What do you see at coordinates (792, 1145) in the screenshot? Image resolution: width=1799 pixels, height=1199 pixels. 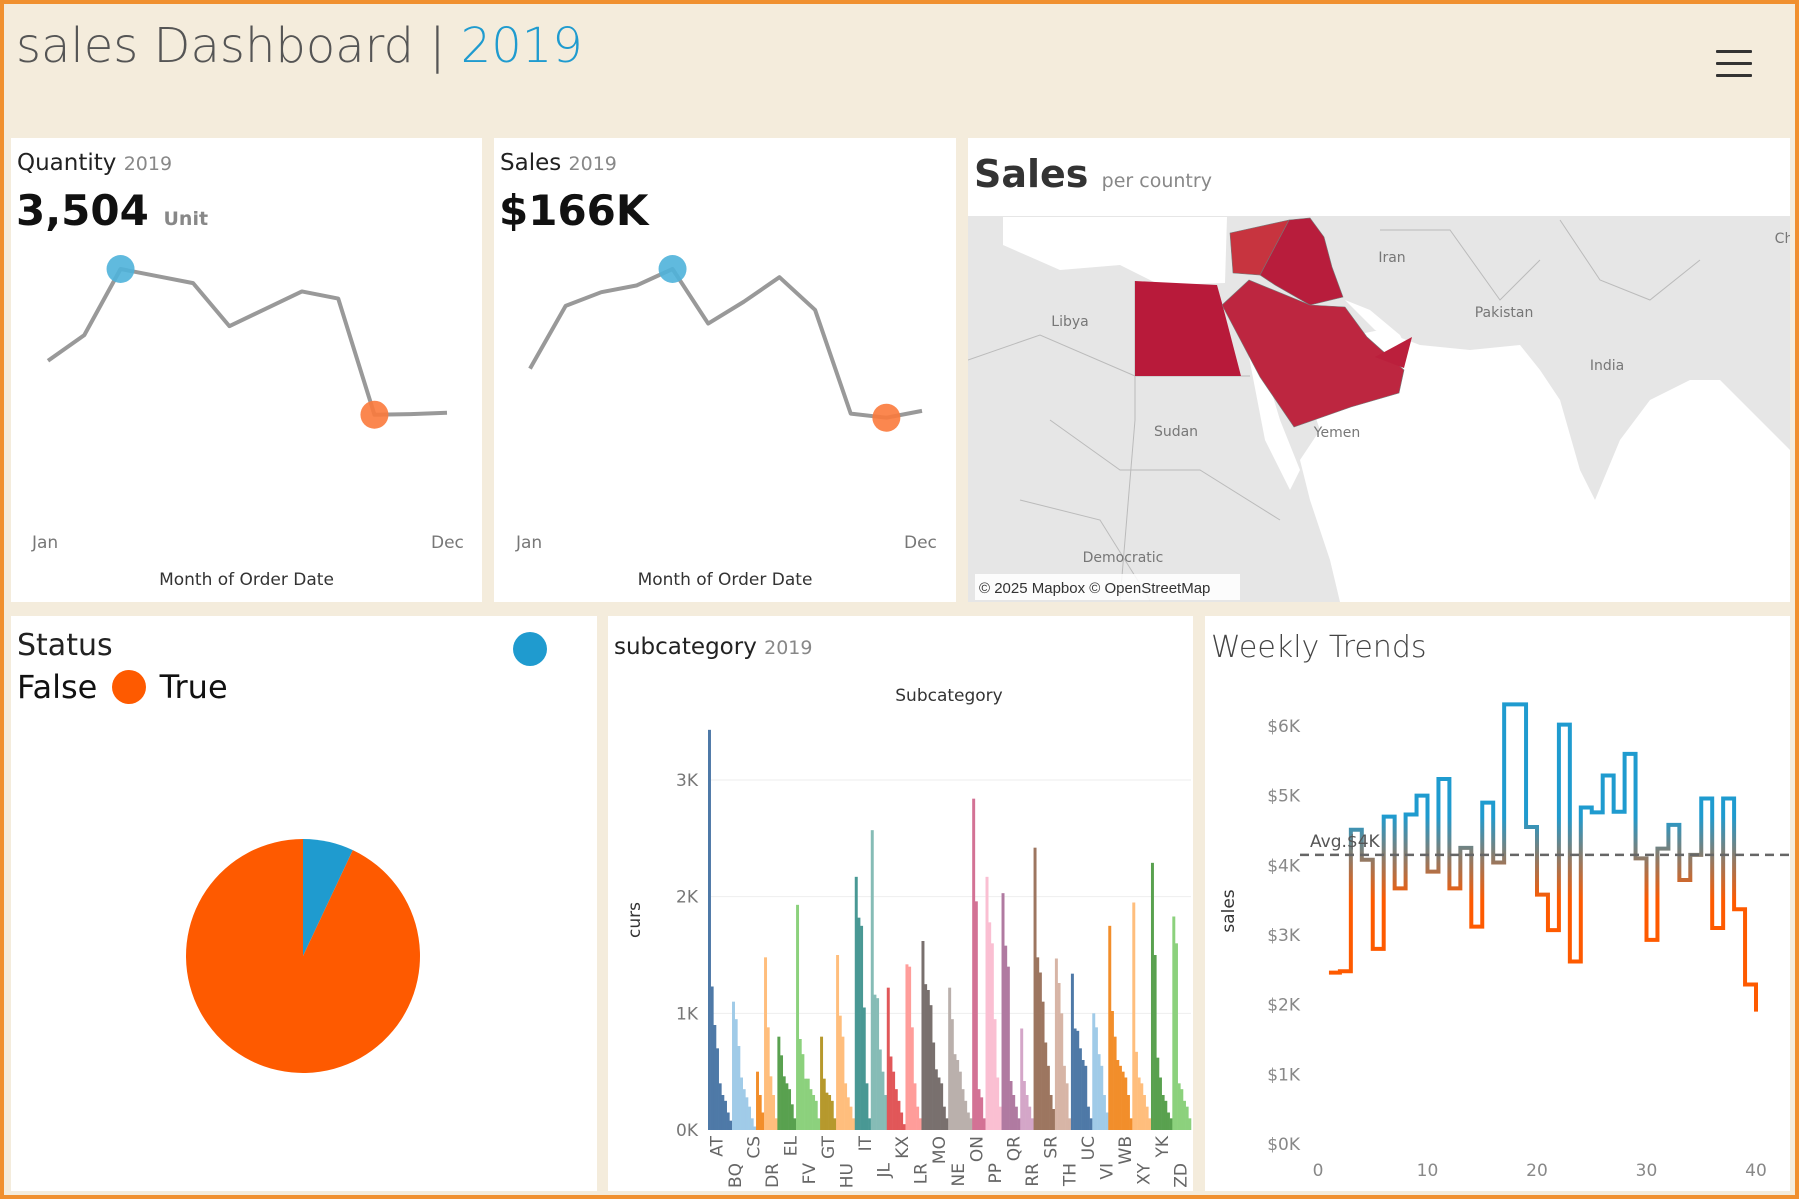 I see `x-tick-label: EL` at bounding box center [792, 1145].